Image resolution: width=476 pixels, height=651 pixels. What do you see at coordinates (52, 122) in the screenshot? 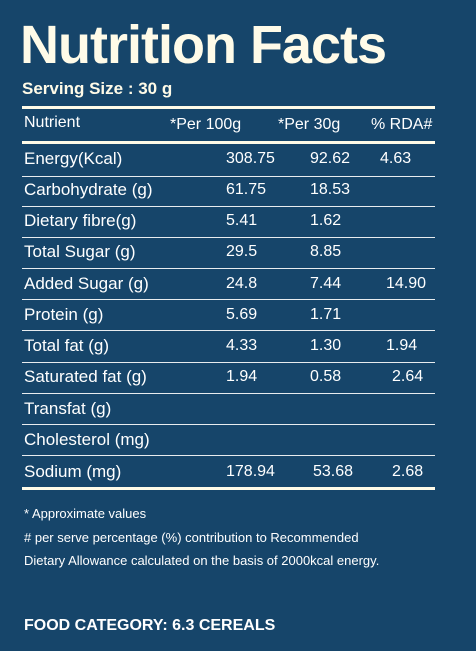
I see `header-nutrient: Nutrient` at bounding box center [52, 122].